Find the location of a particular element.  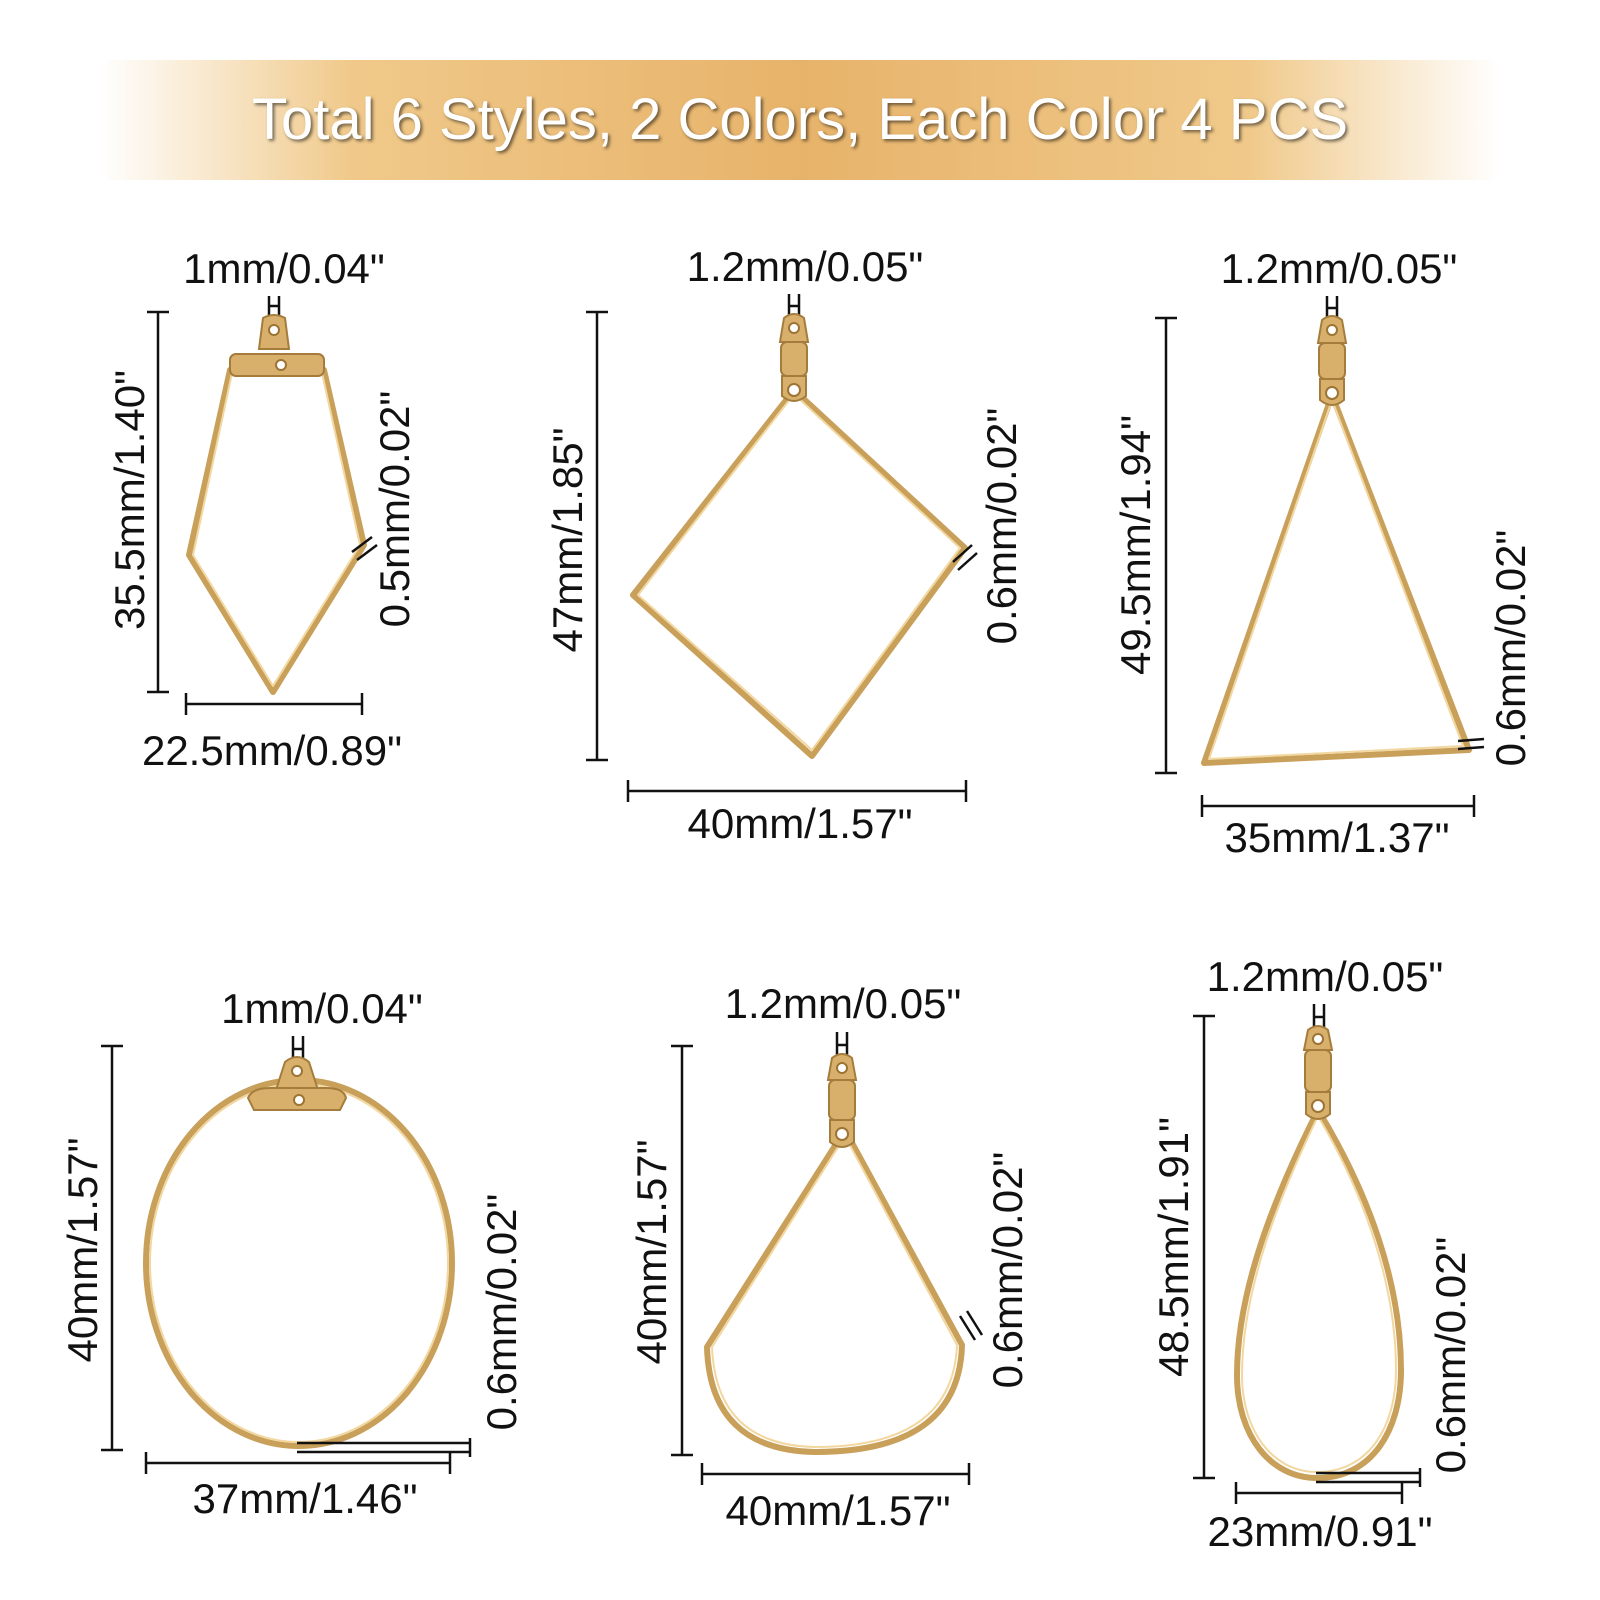

height-label: 48.5mm/1.91" is located at coordinates (1173, 1247).